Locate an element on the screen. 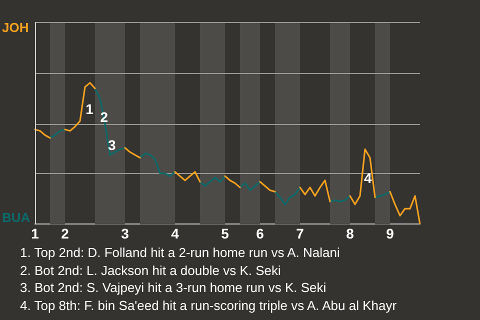 This screenshot has height=320, width=480. annotation: 2 is located at coordinates (104, 117).